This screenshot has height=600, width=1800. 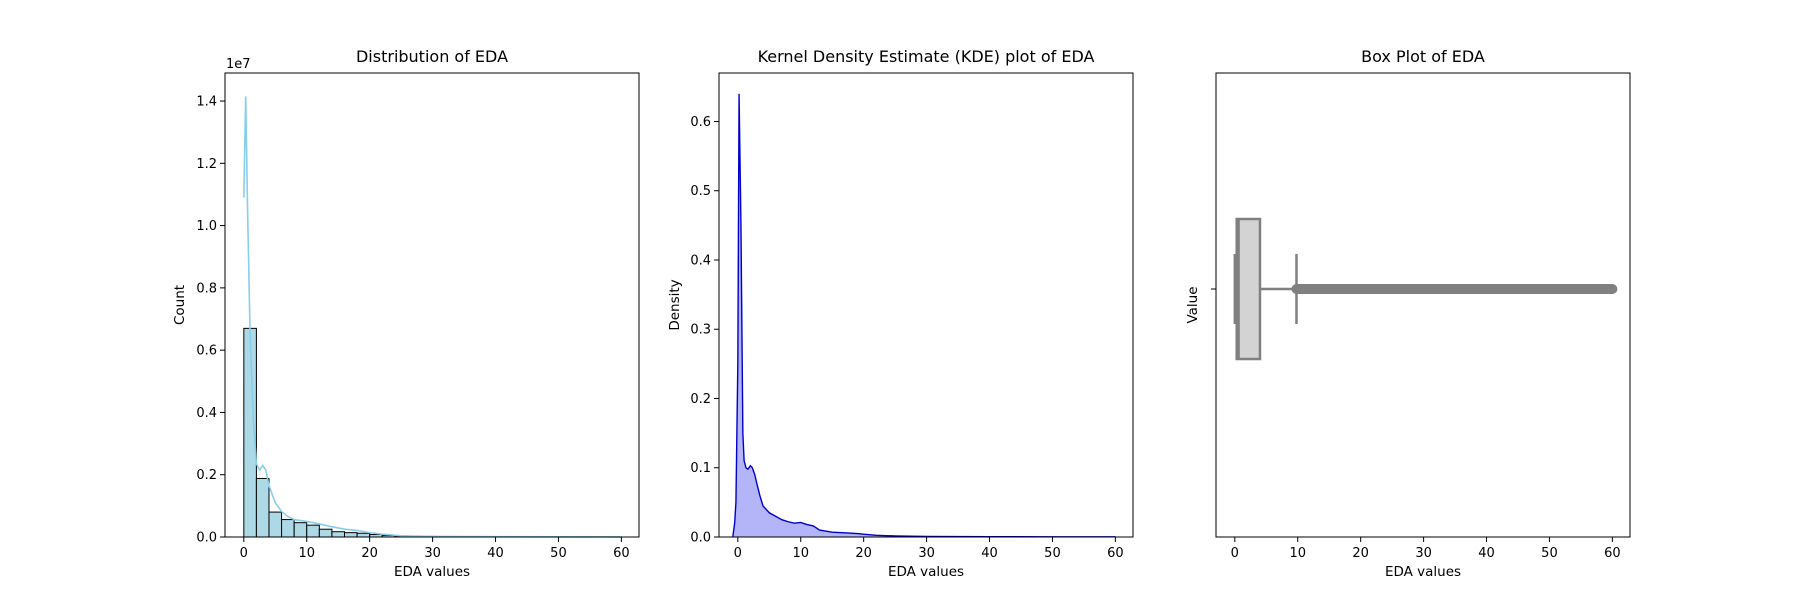 What do you see at coordinates (1248, 289) in the screenshot?
I see `boxplot-box` at bounding box center [1248, 289].